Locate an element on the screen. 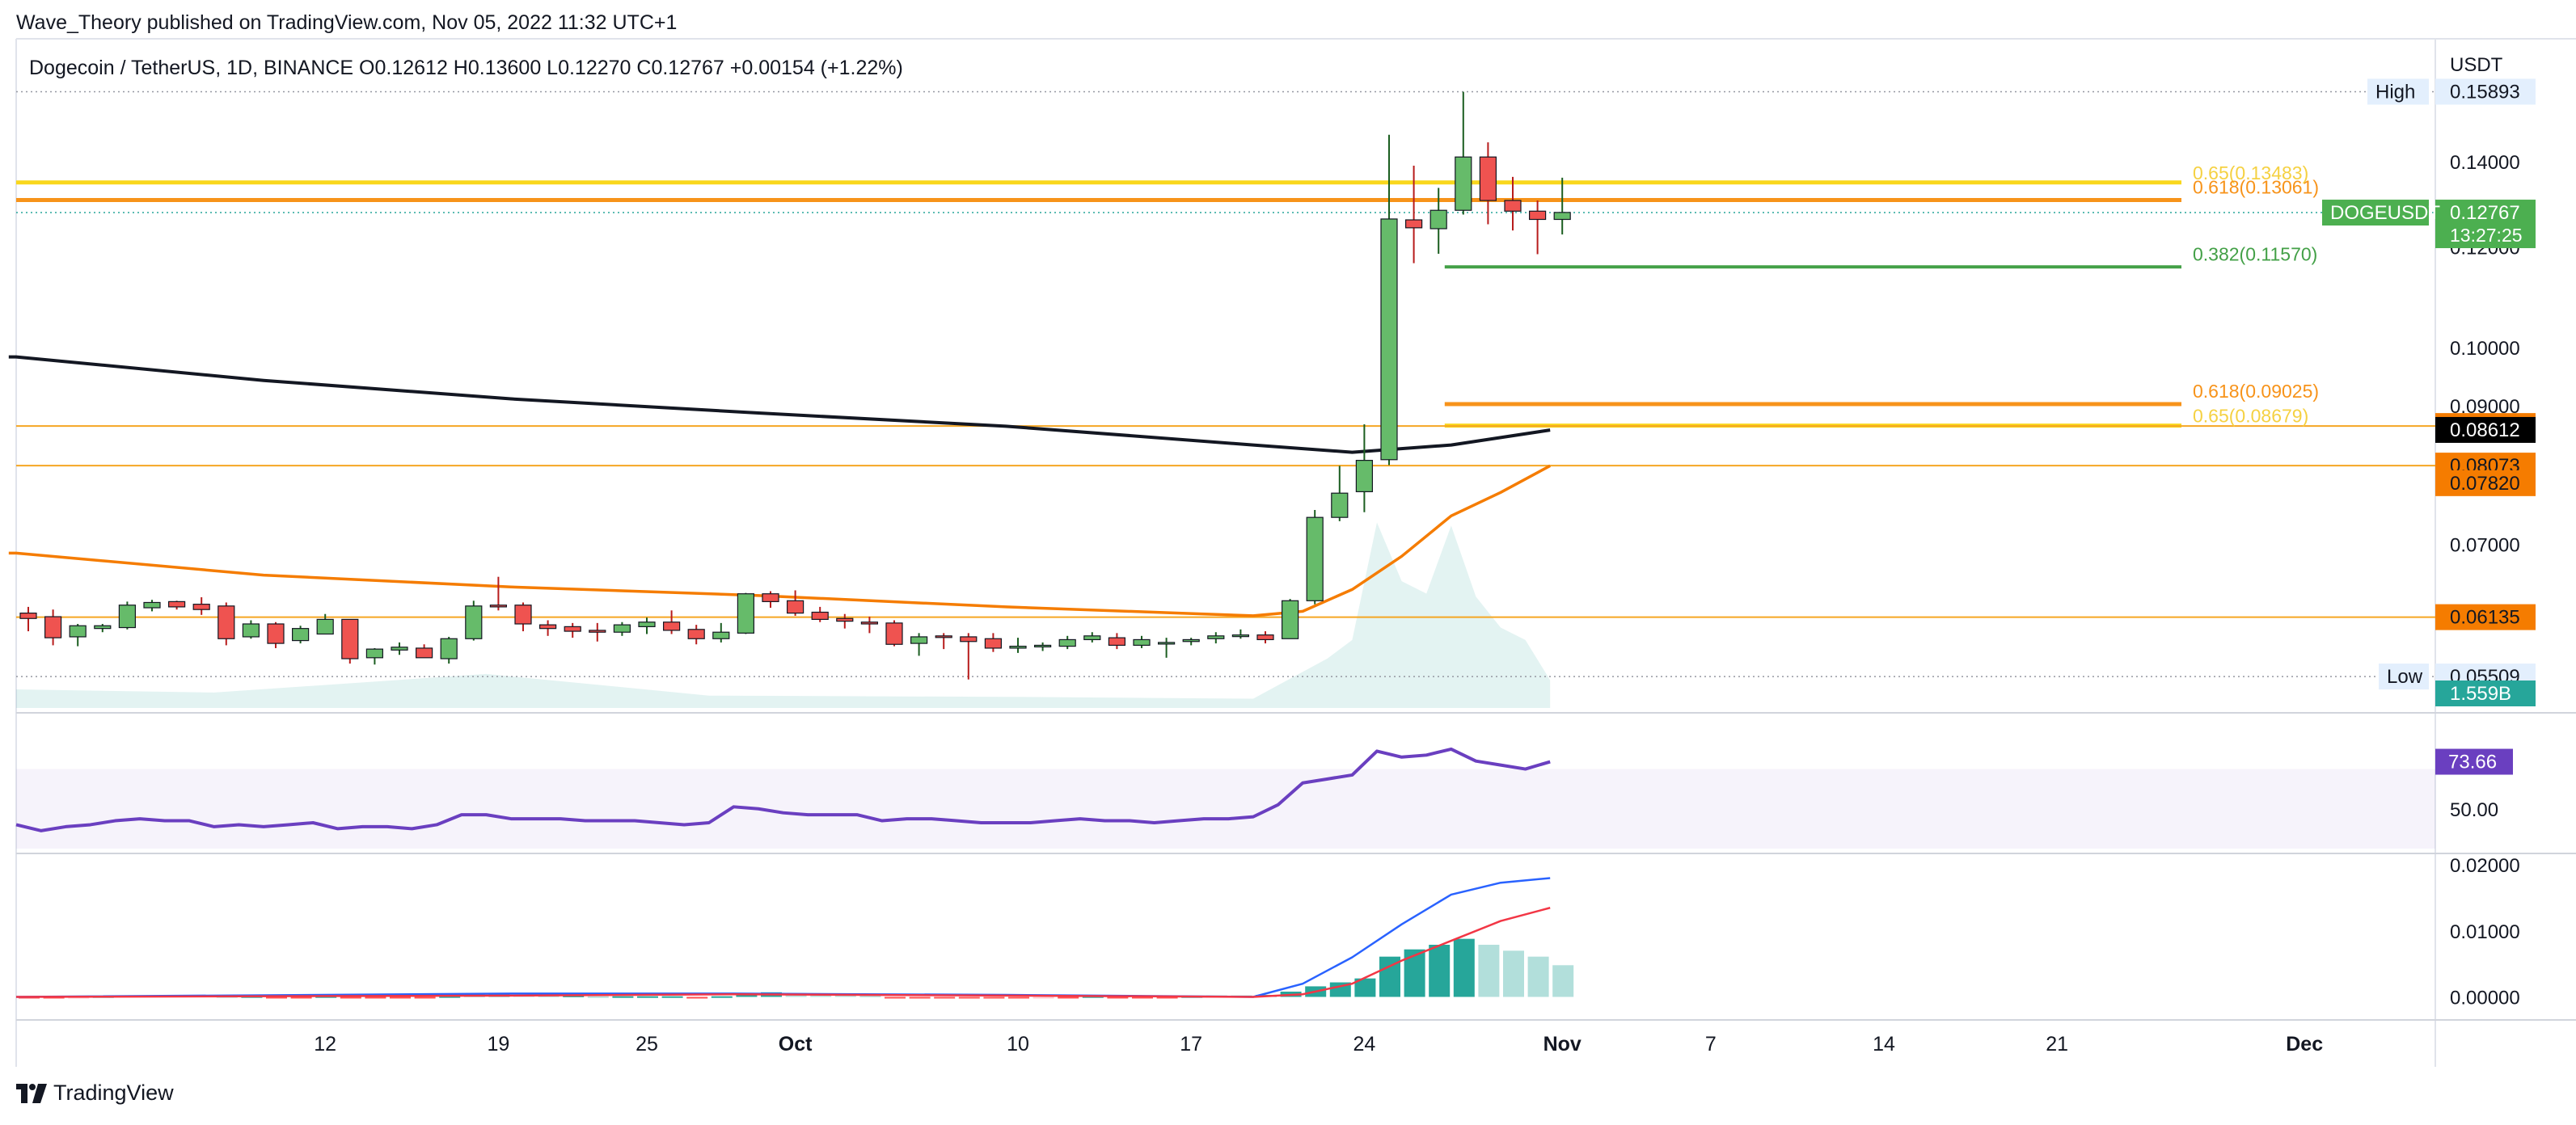 This screenshot has height=1125, width=2576. time-tick-label: 21 is located at coordinates (2057, 1044).